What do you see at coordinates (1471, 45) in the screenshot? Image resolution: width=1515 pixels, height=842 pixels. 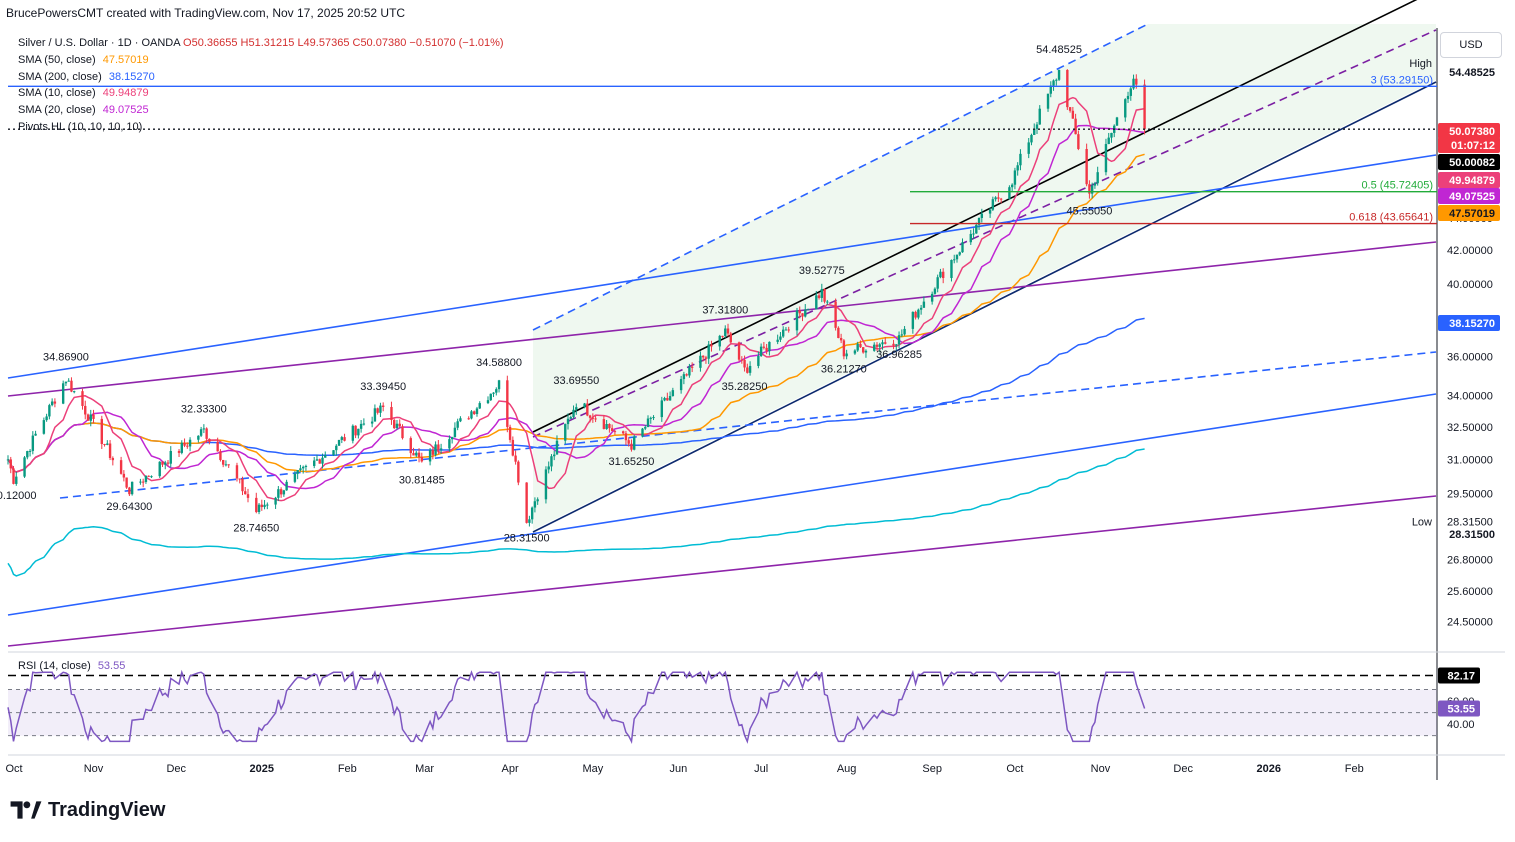 I see `currency-button: USD` at bounding box center [1471, 45].